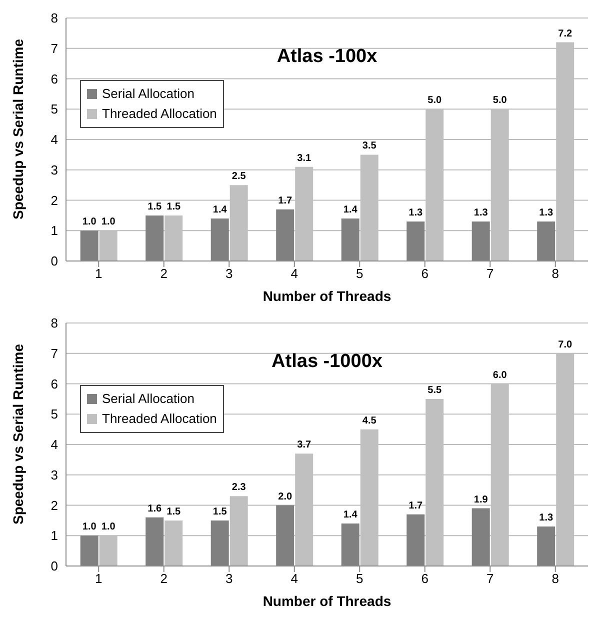 The image size is (605, 633). Describe the element at coordinates (304, 158) in the screenshot. I see `data-label: 3.1` at that location.